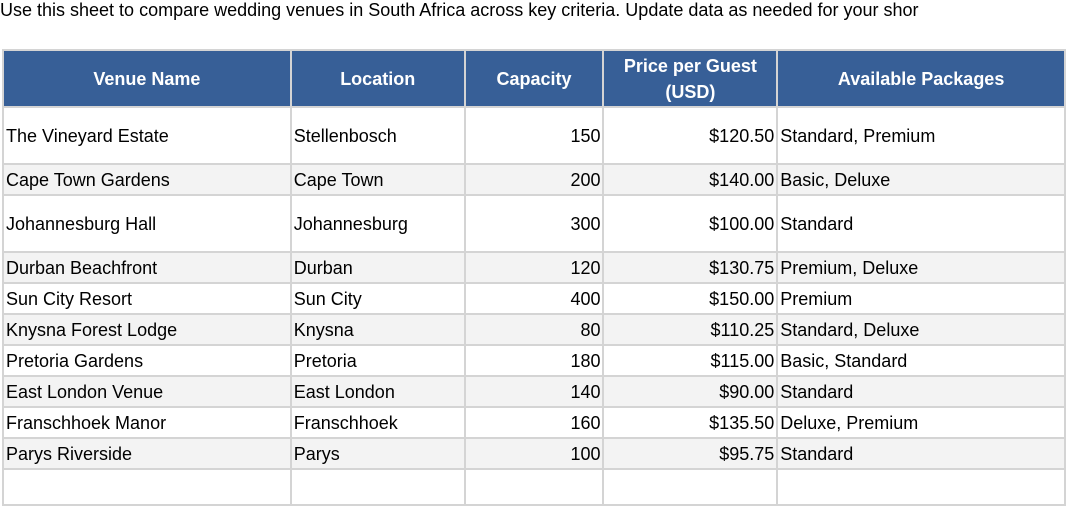 The width and height of the screenshot is (1066, 513). I want to click on location-cell: Parys, so click(377, 453).